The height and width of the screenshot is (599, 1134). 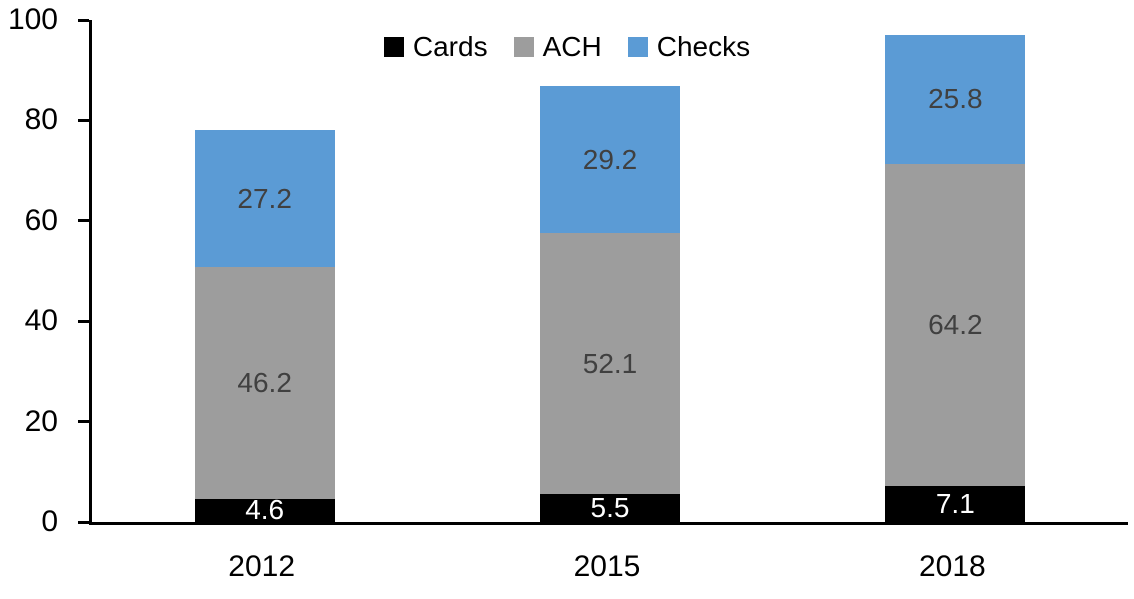 What do you see at coordinates (703, 46) in the screenshot?
I see `legend-label: Checks` at bounding box center [703, 46].